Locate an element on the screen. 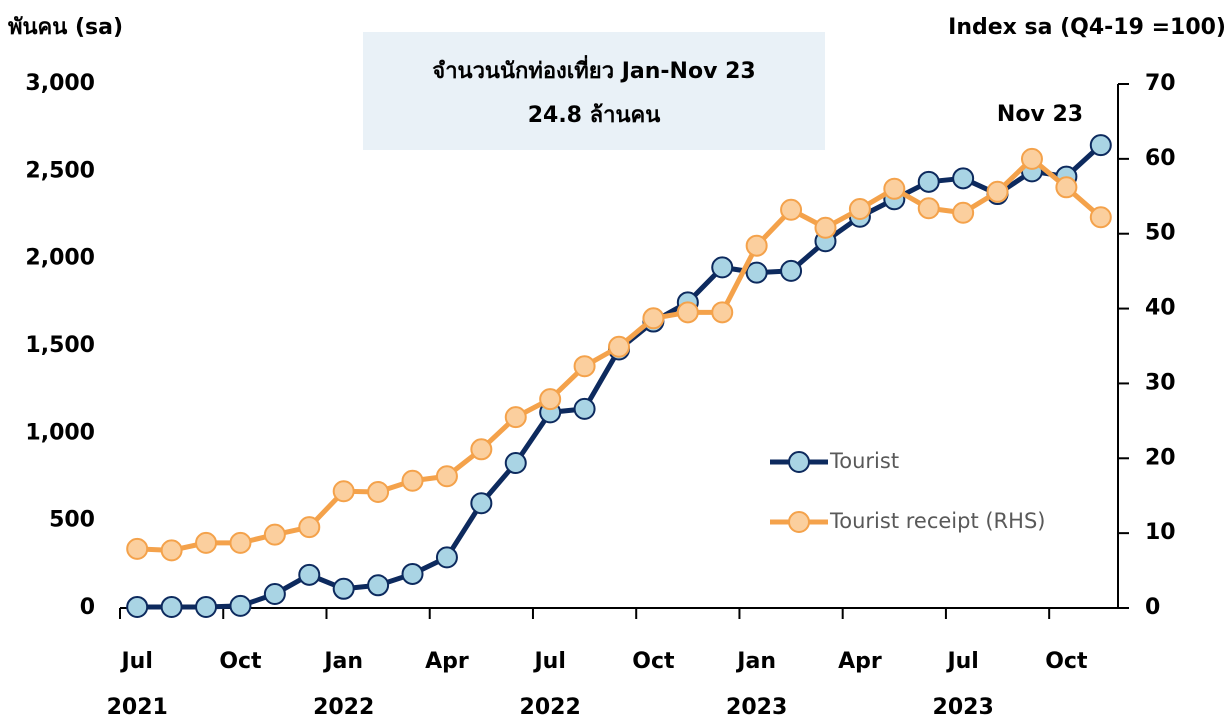 The image size is (1231, 723). y-tick-label: 500 is located at coordinates (72, 520).